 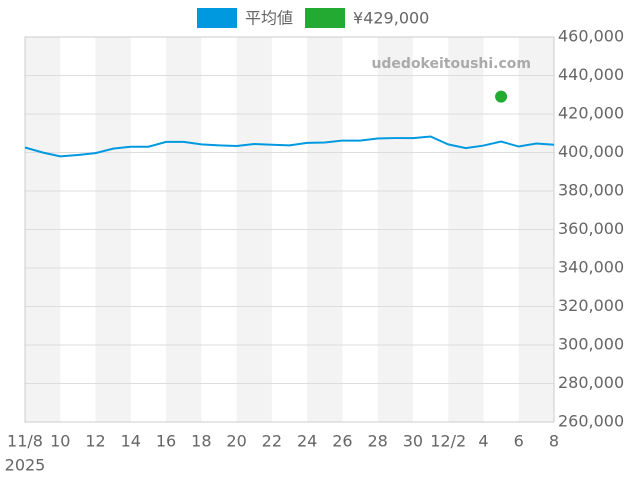 I want to click on x-tick-label: 14, so click(x=131, y=441).